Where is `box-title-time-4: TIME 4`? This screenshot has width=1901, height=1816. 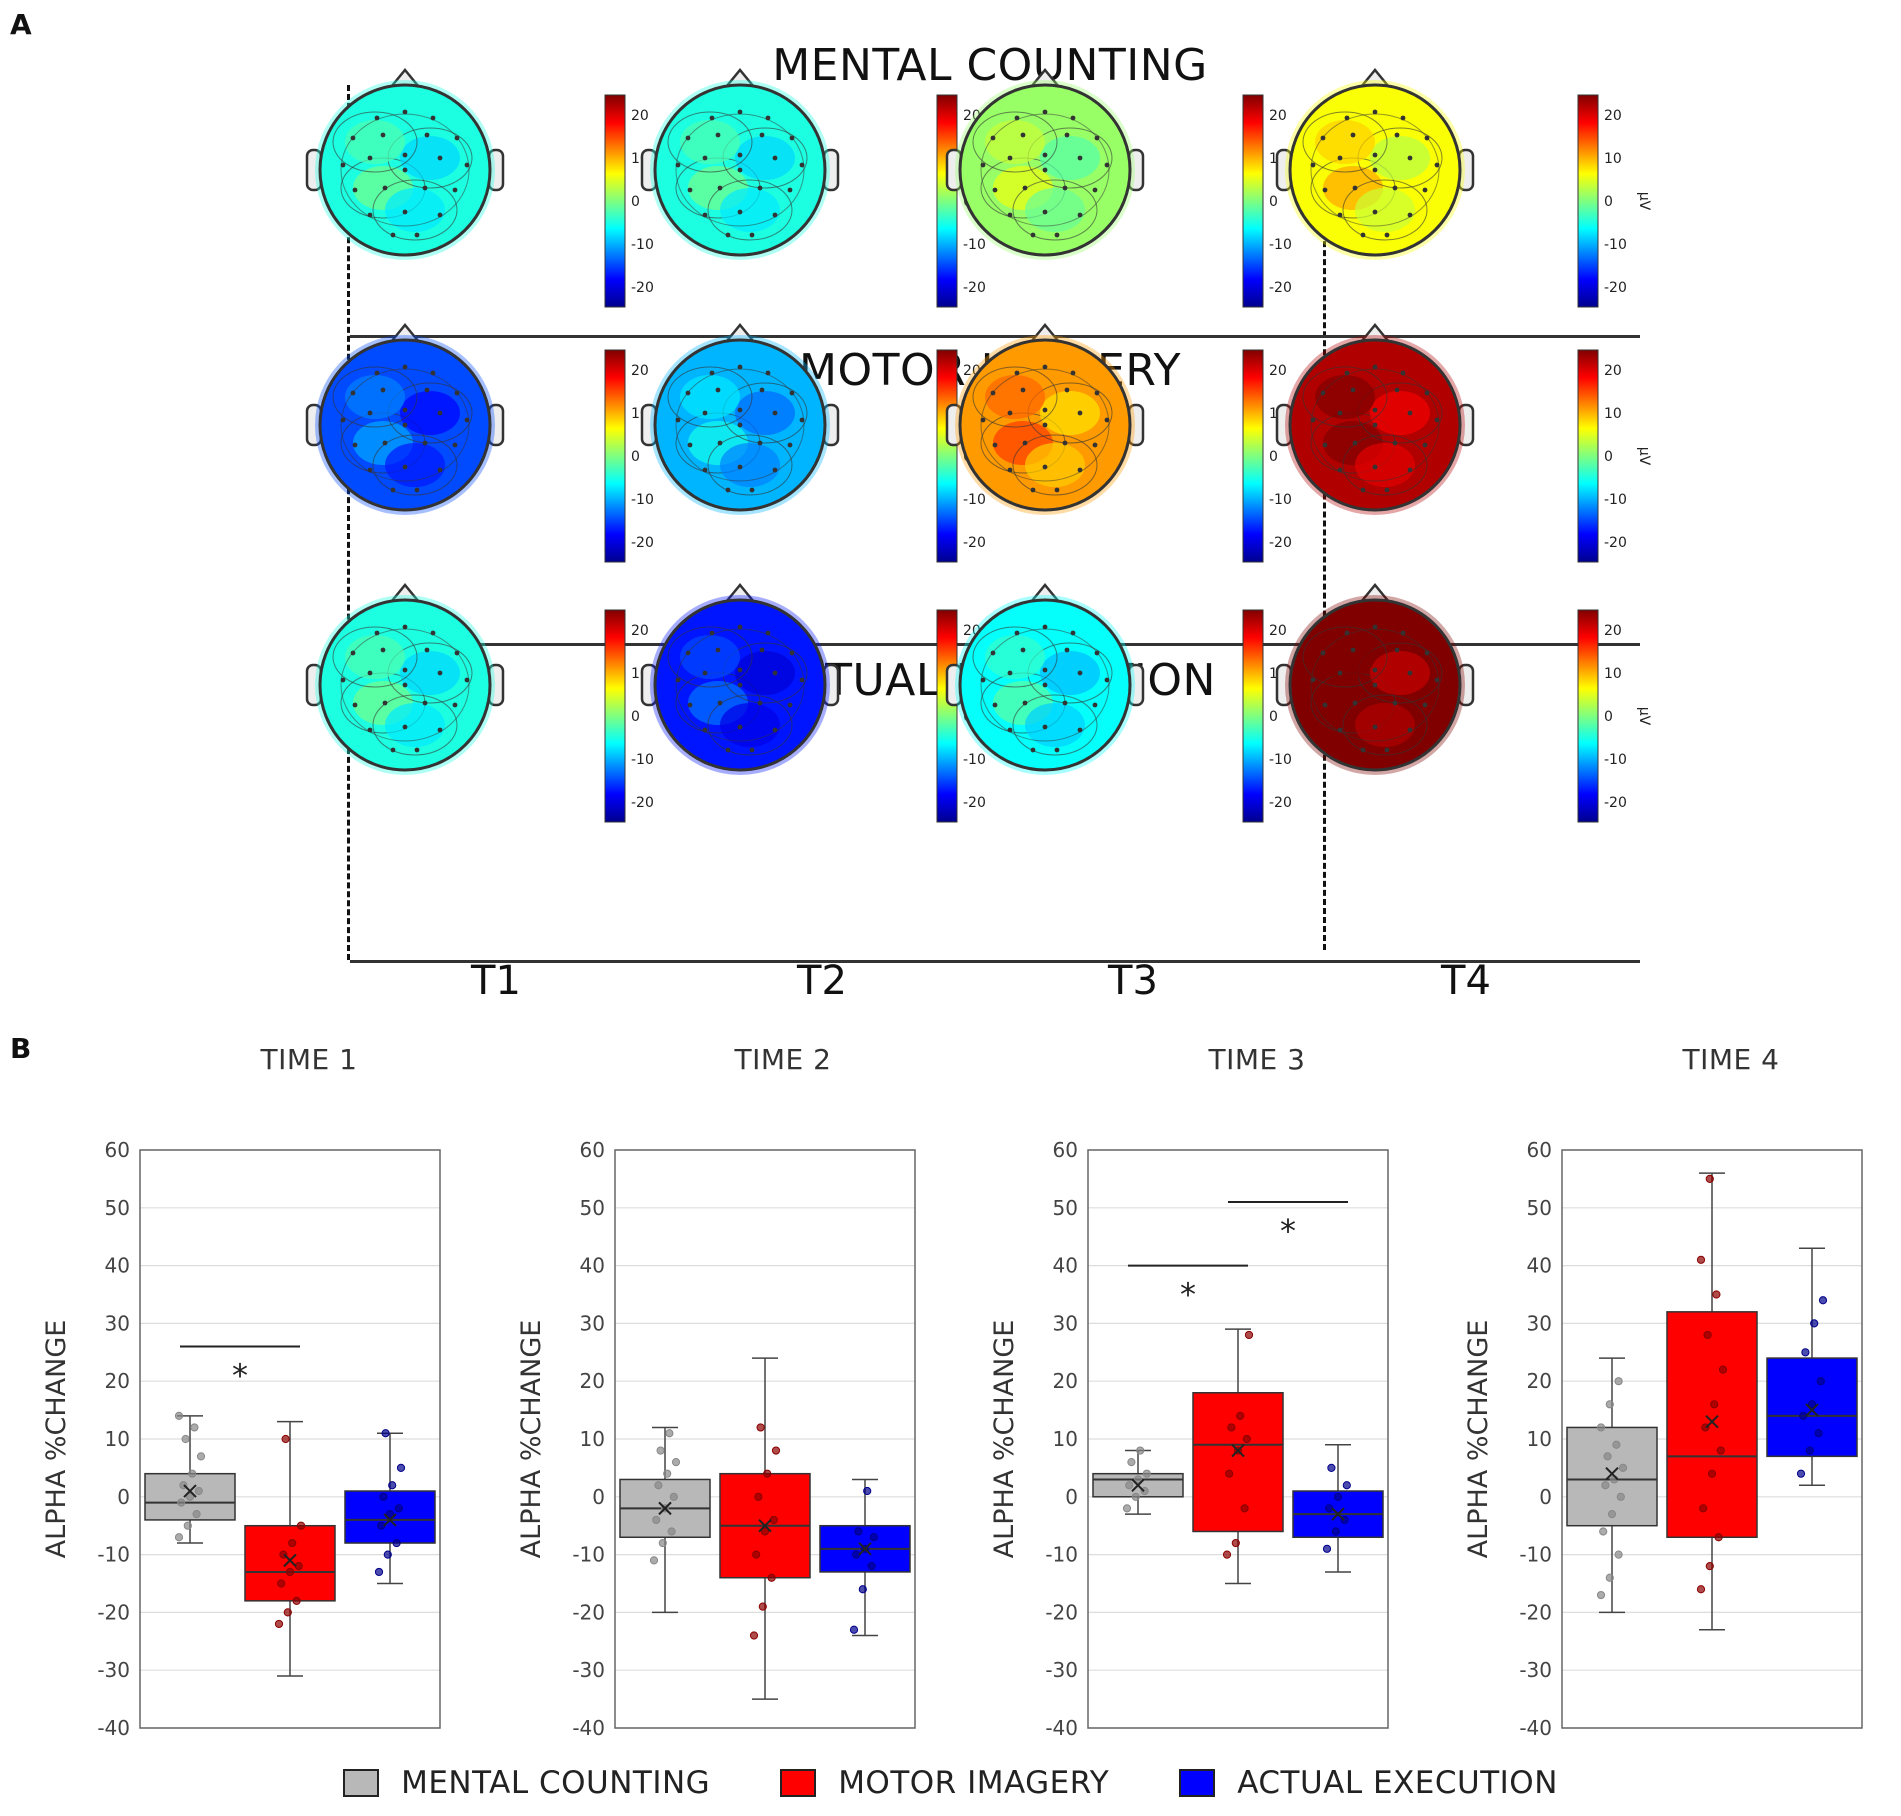 box-title-time-4: TIME 4 is located at coordinates (1731, 1059).